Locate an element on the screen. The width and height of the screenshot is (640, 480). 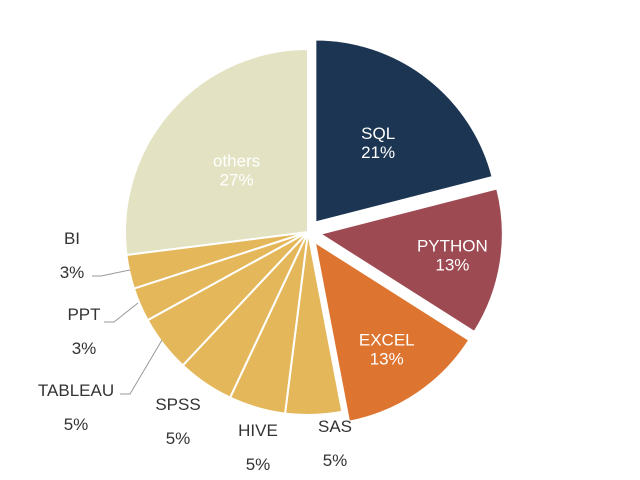
leader-lines is located at coordinates (127, 332).